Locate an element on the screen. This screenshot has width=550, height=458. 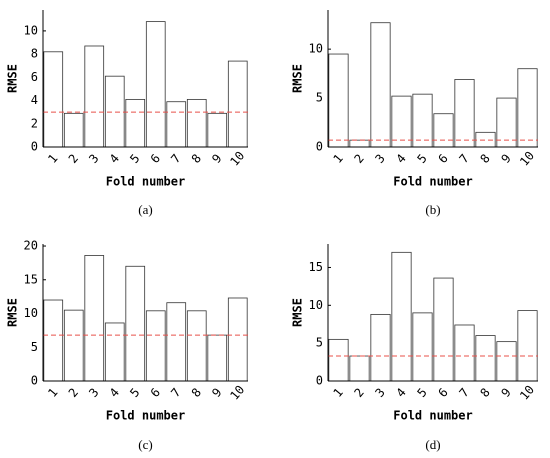
y-tick-label: 2 is located at coordinates (34, 123).